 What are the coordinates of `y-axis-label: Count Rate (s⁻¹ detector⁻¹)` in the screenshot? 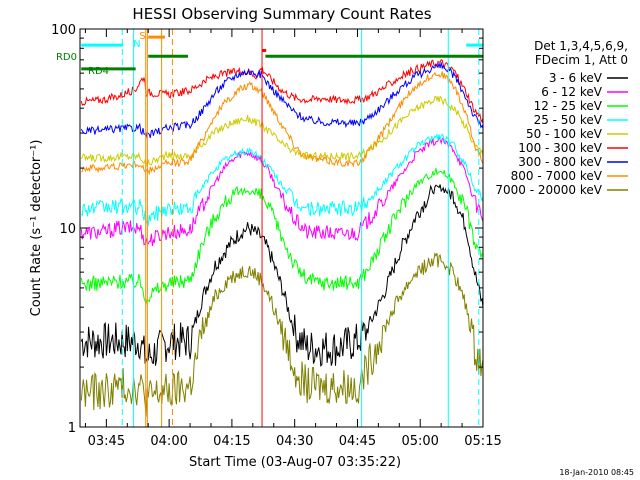 It's located at (36, 228).